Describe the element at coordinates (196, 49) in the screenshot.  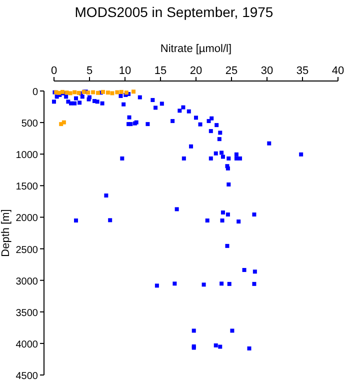
I see `x-axis-title: Nitrate [µmol/l]` at that location.